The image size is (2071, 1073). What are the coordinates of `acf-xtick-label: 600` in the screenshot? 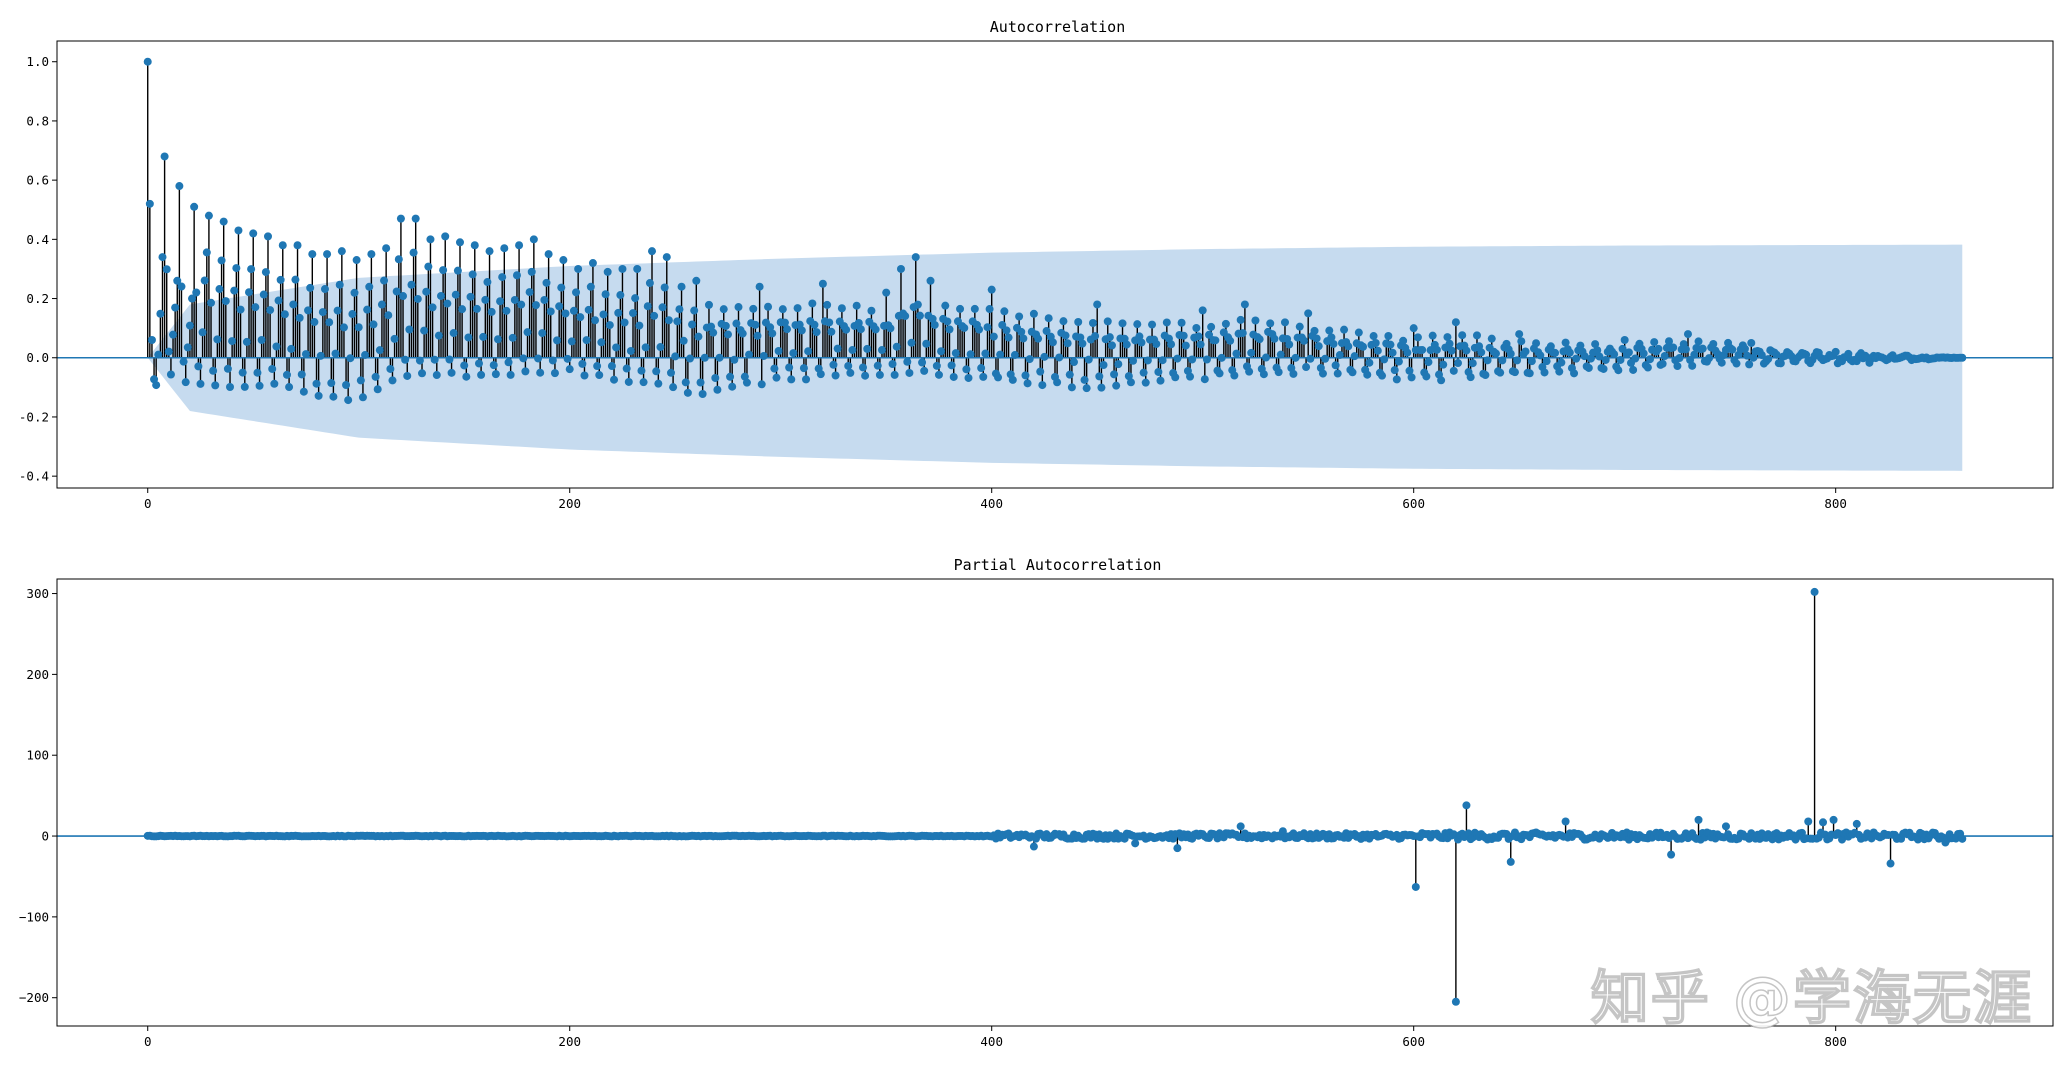 It's located at (1413, 503).